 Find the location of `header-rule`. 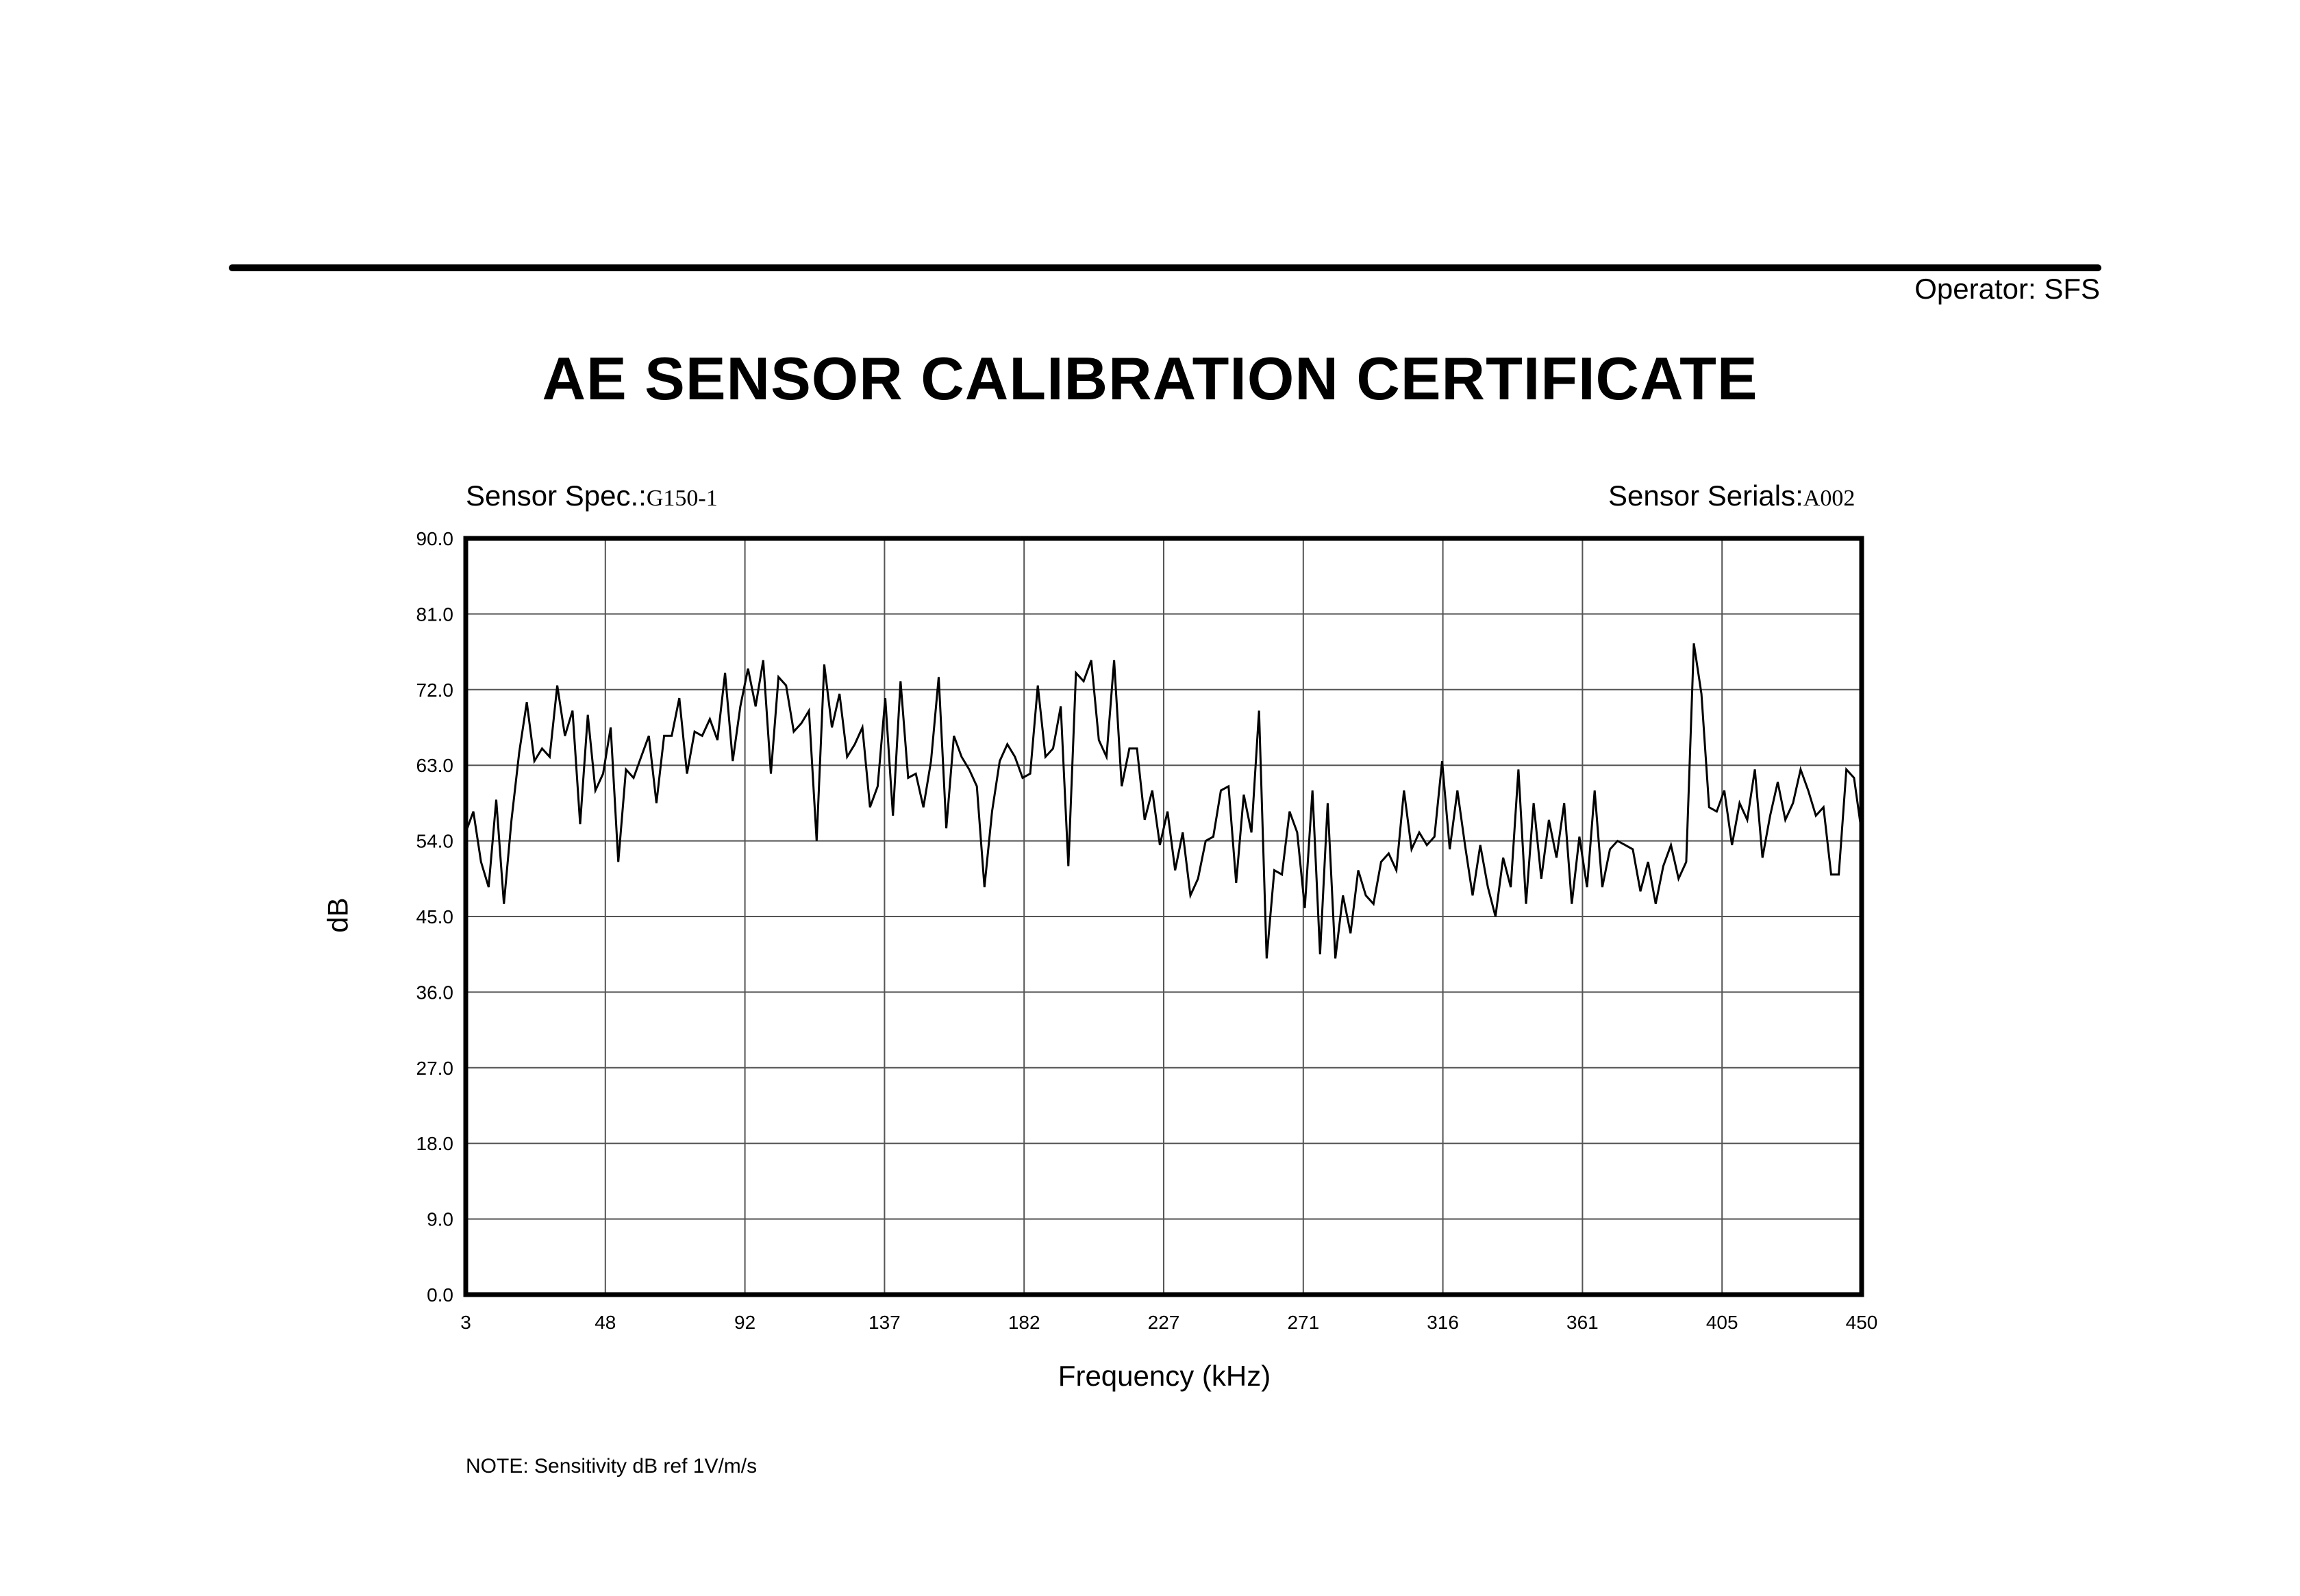

header-rule is located at coordinates (1165, 267).